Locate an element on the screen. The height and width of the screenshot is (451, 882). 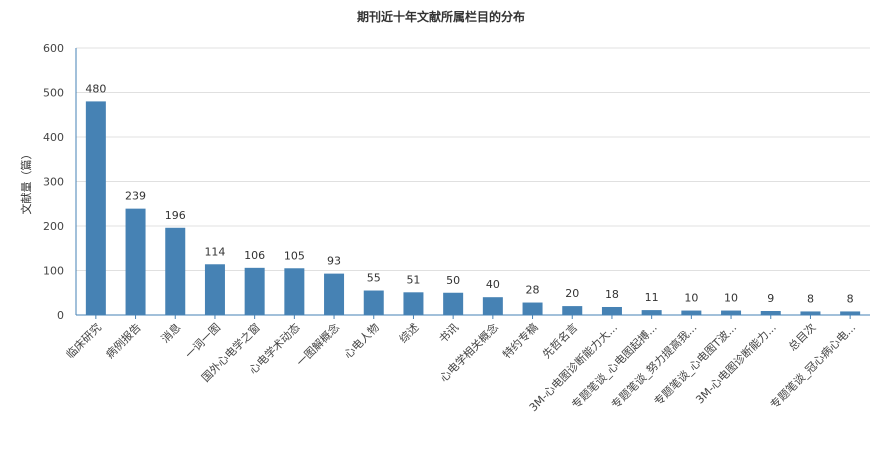
y-tick-label: 200 is located at coordinates (53, 226).